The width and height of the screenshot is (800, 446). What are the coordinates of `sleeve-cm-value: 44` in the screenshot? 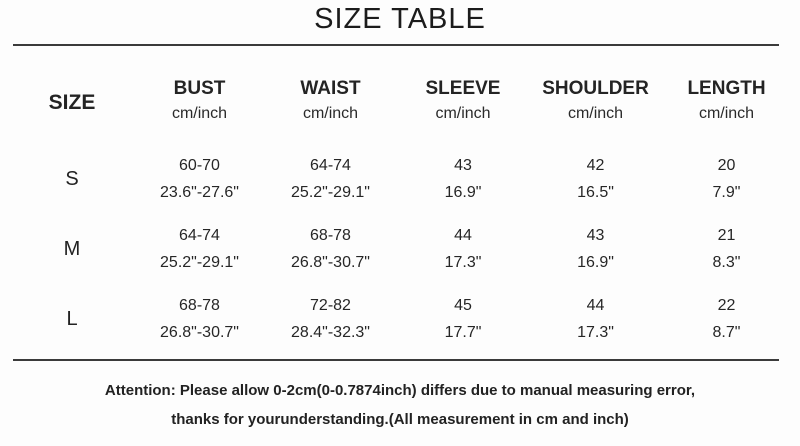 It's located at (463, 235).